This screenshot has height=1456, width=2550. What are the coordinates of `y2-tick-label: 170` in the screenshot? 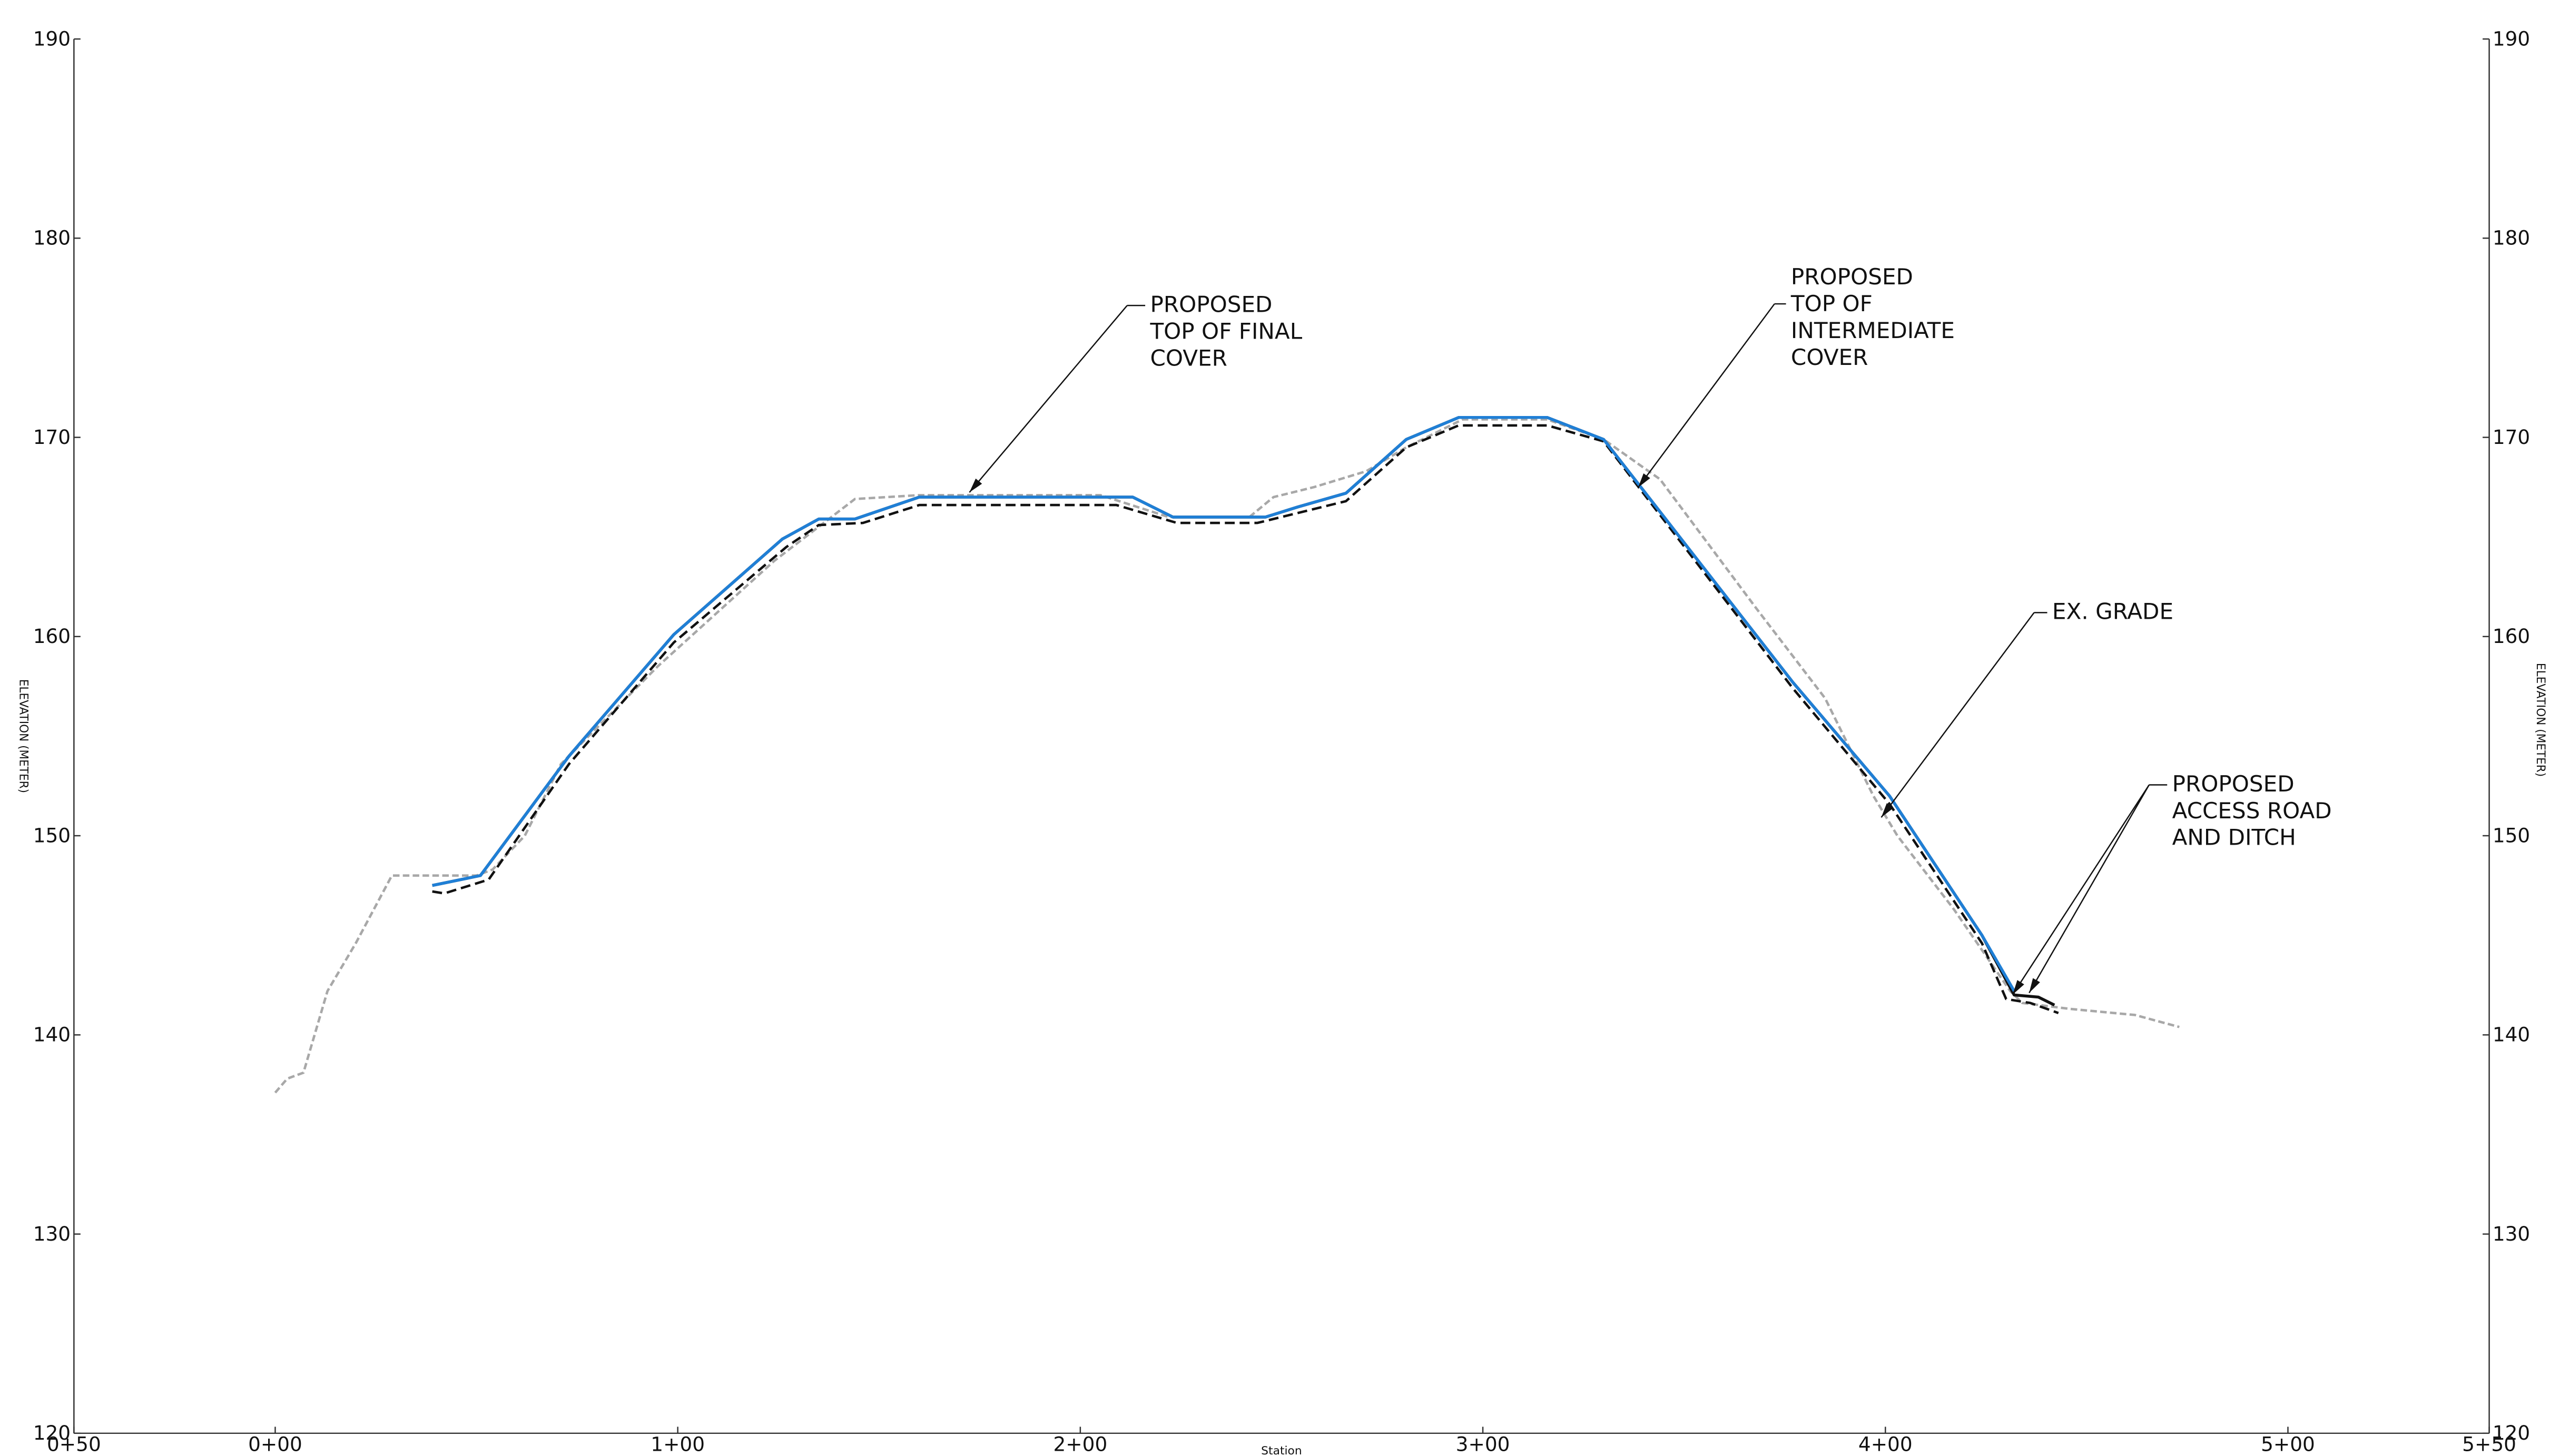 It's located at (2511, 437).